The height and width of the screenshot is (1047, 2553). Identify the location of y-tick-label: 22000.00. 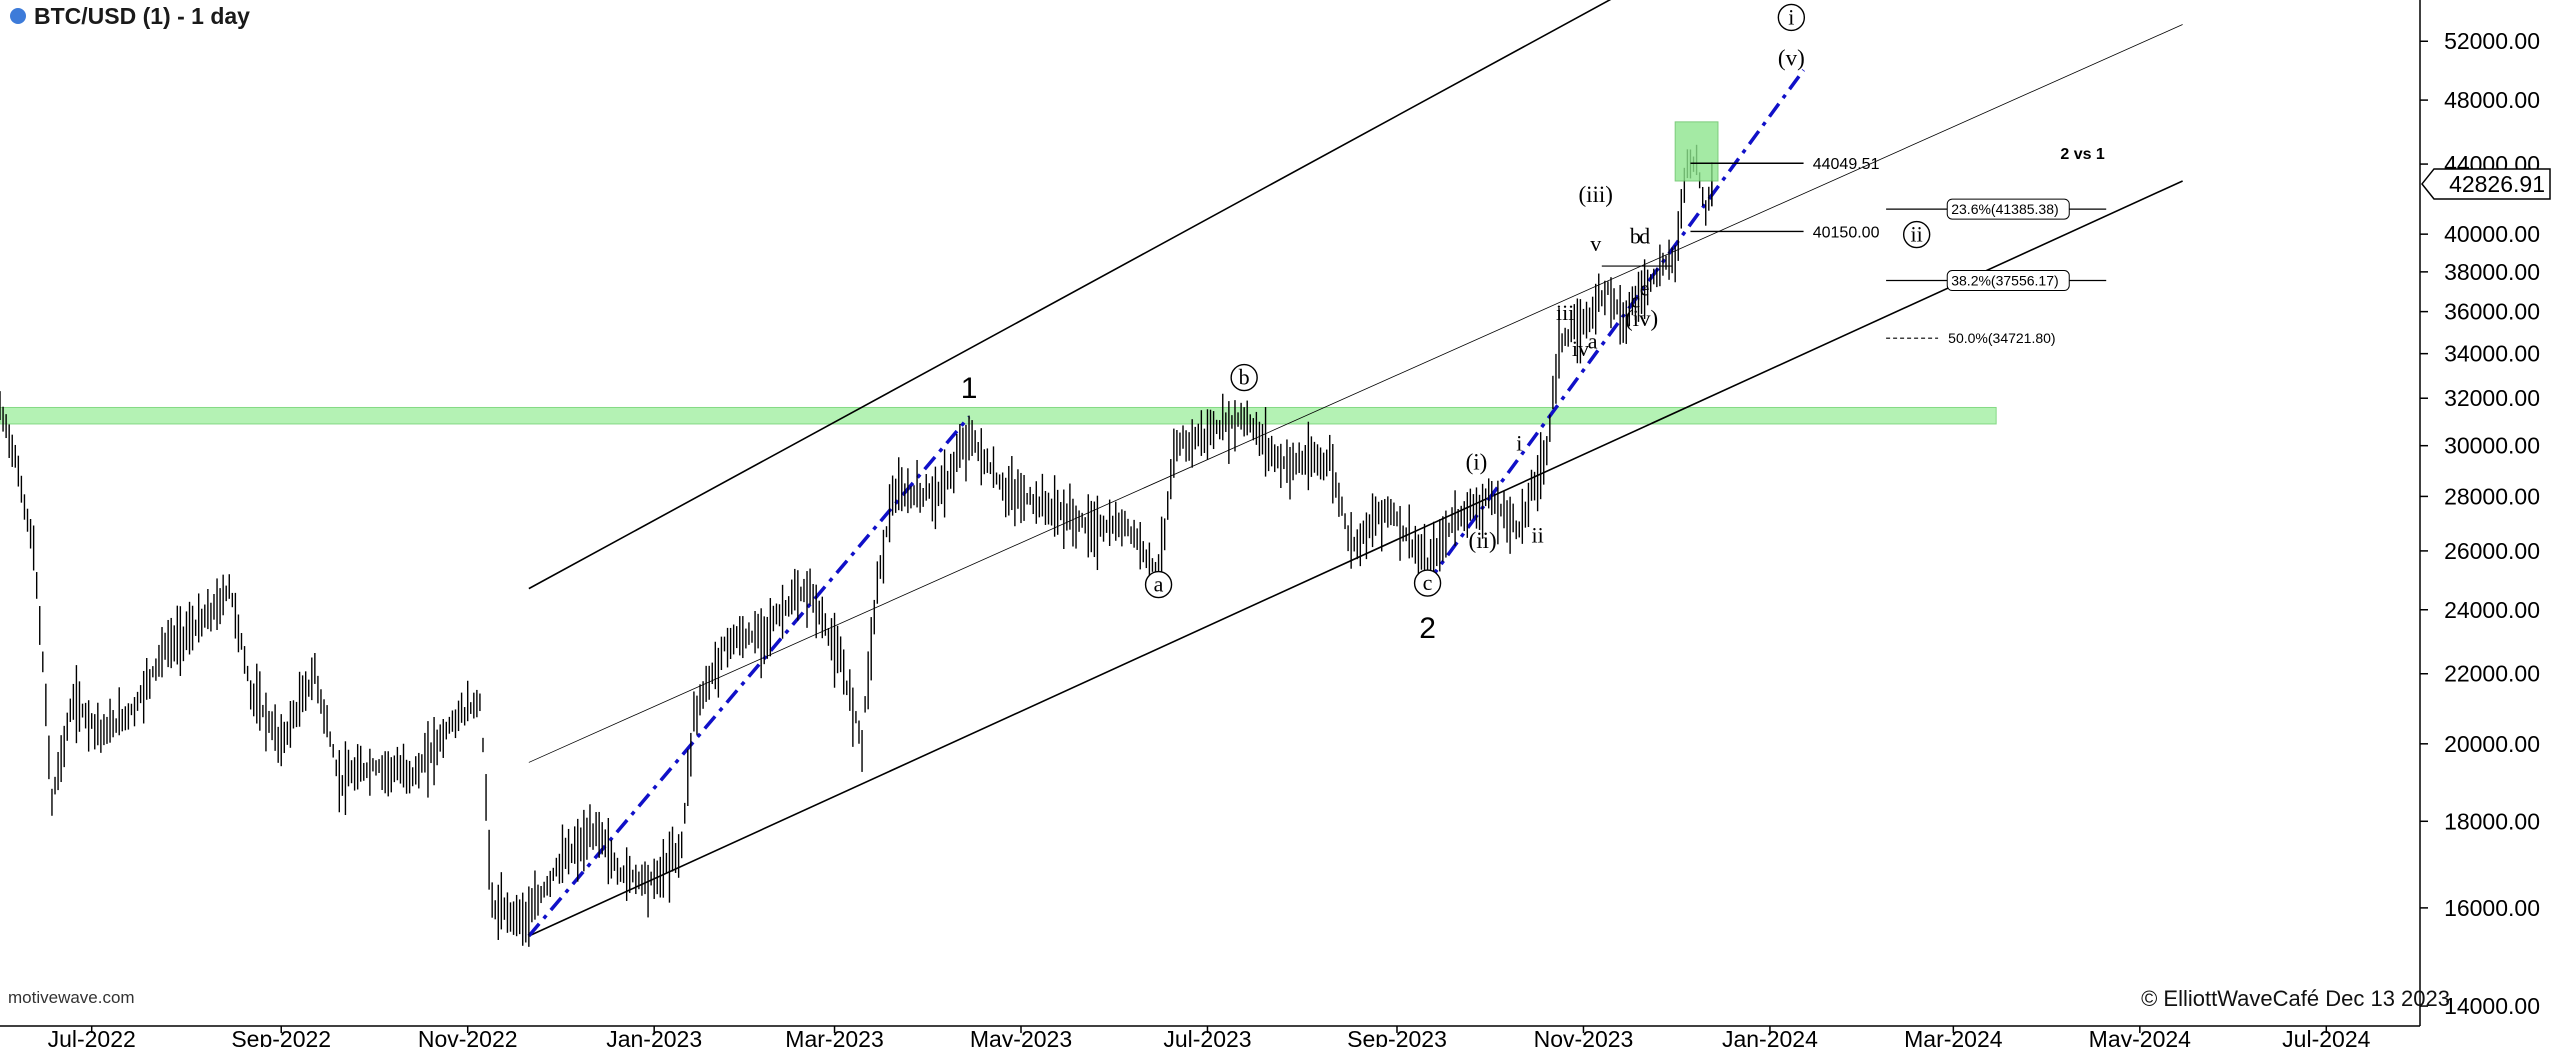
(2492, 674).